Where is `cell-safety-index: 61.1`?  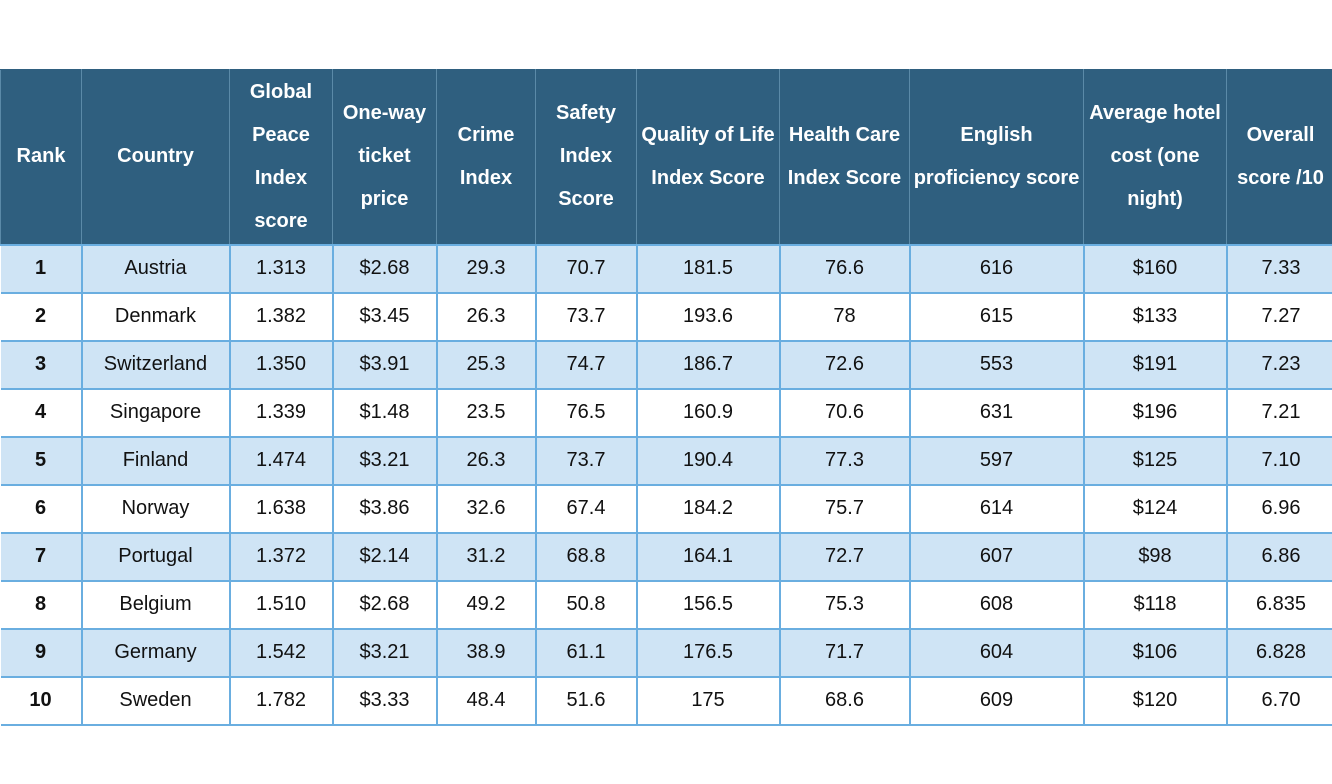
cell-safety-index: 61.1 is located at coordinates (586, 652).